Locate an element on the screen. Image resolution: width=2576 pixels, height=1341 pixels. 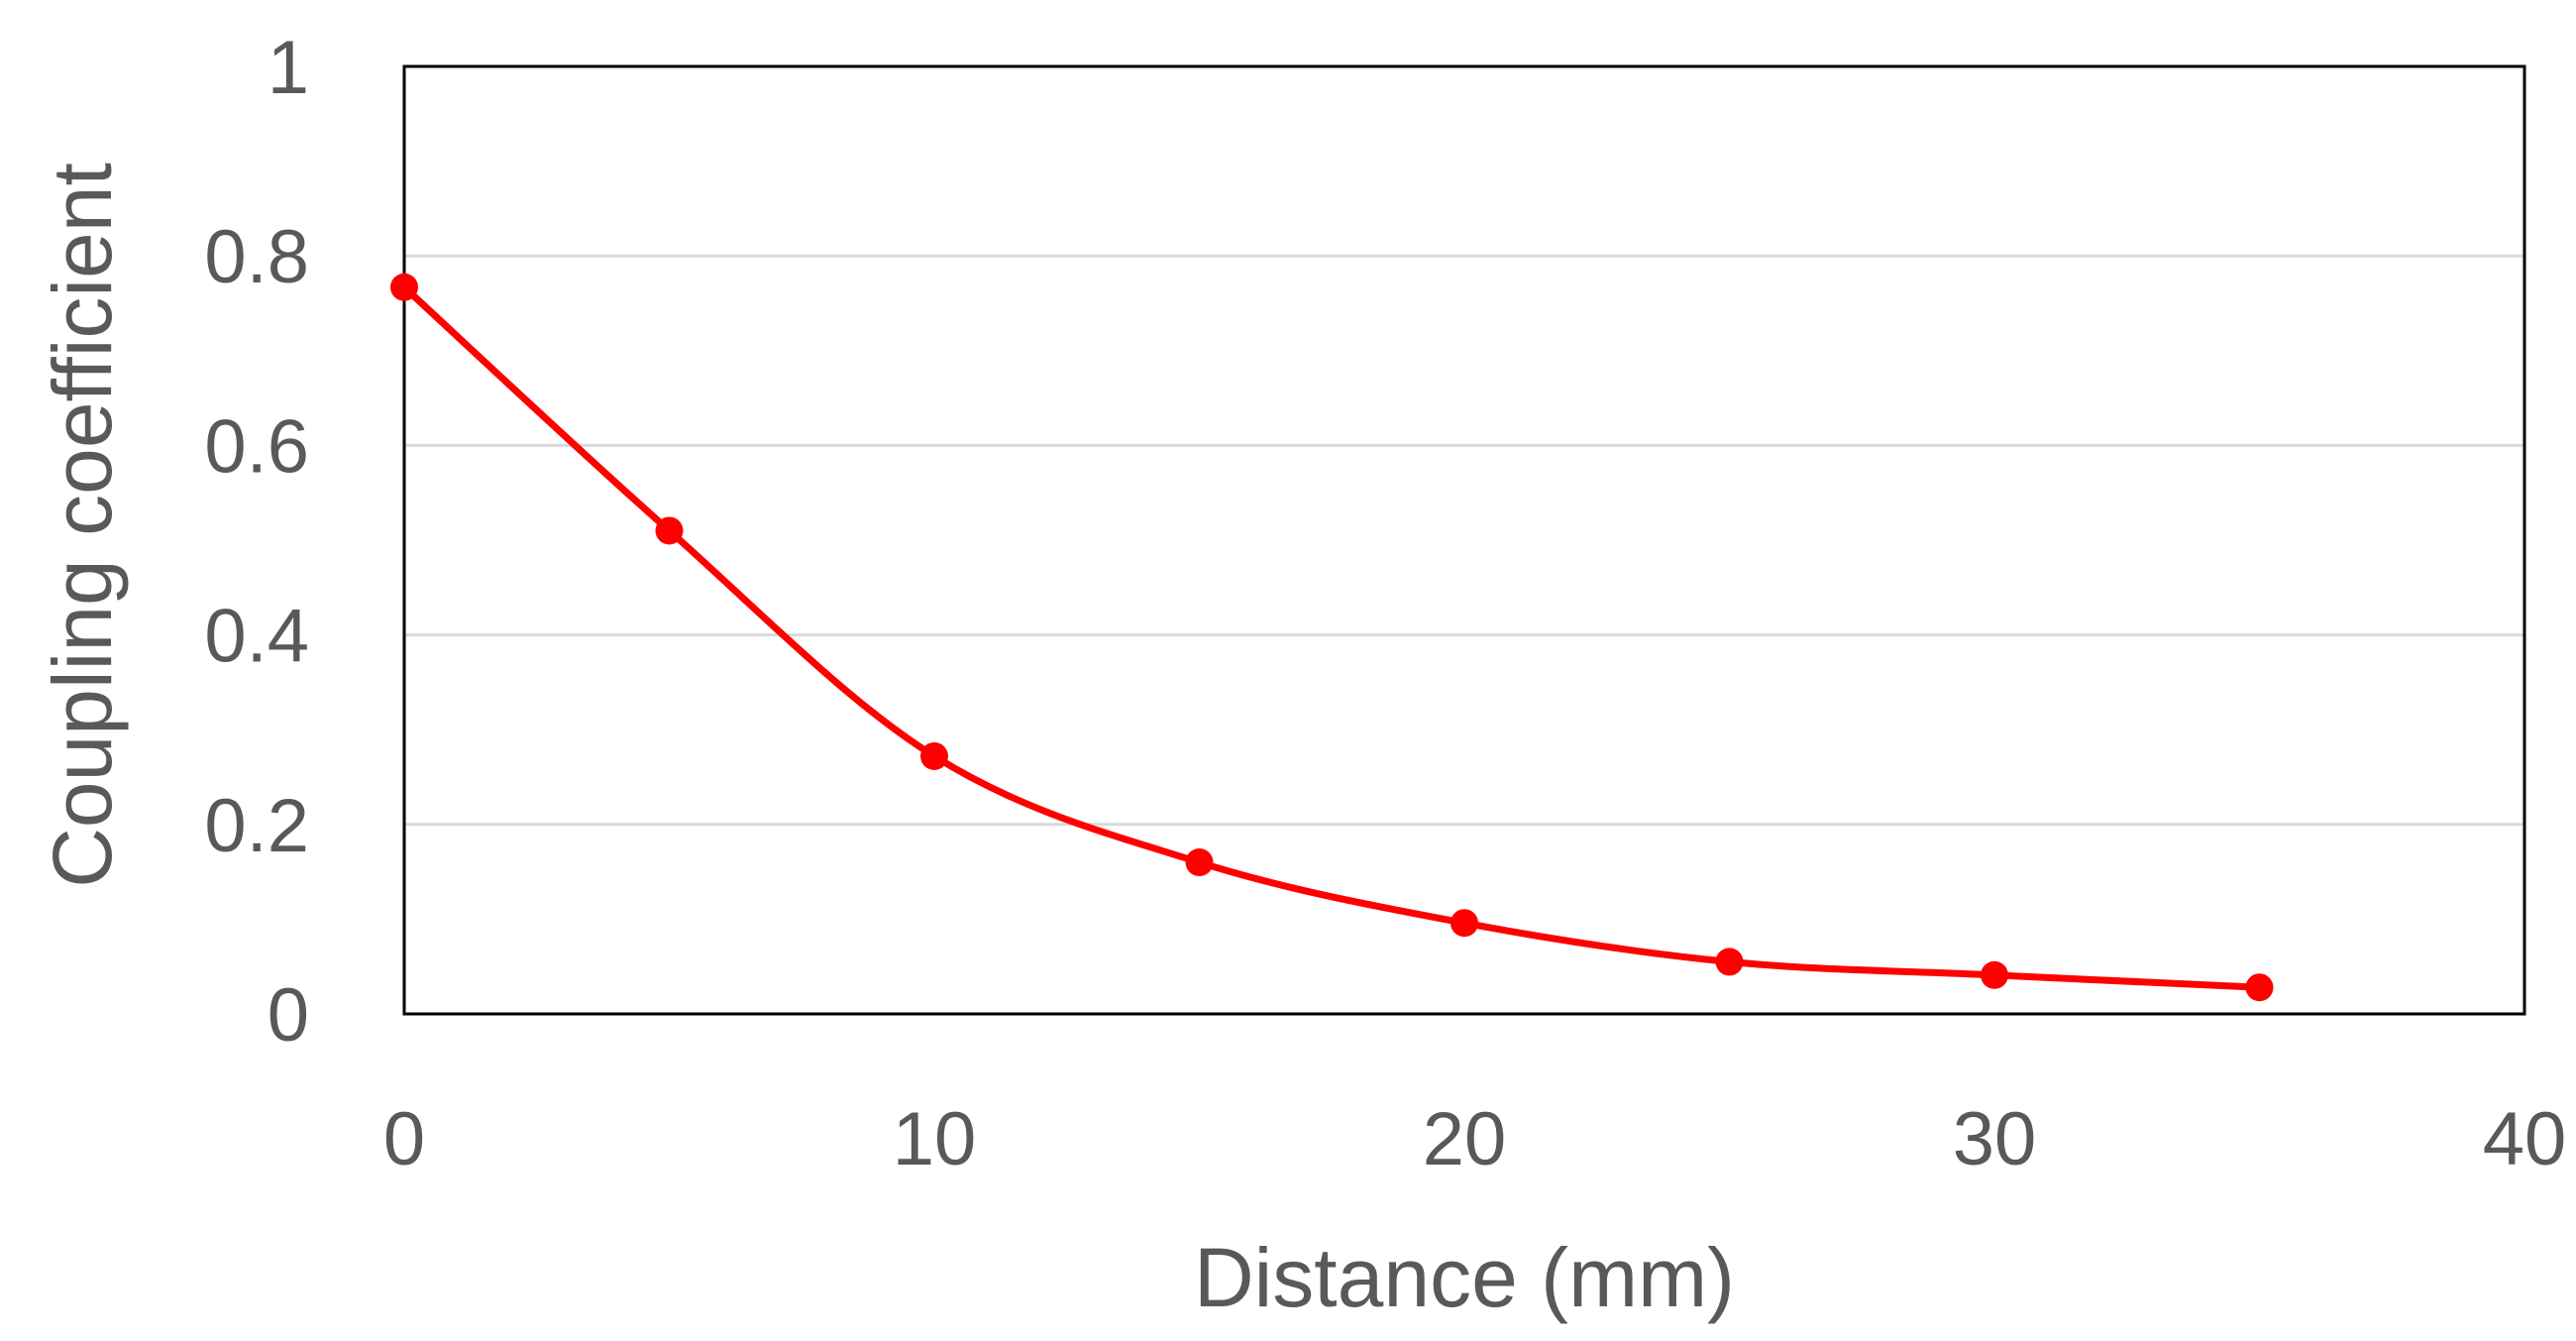
y-tick-label: 1 is located at coordinates (288, 68).